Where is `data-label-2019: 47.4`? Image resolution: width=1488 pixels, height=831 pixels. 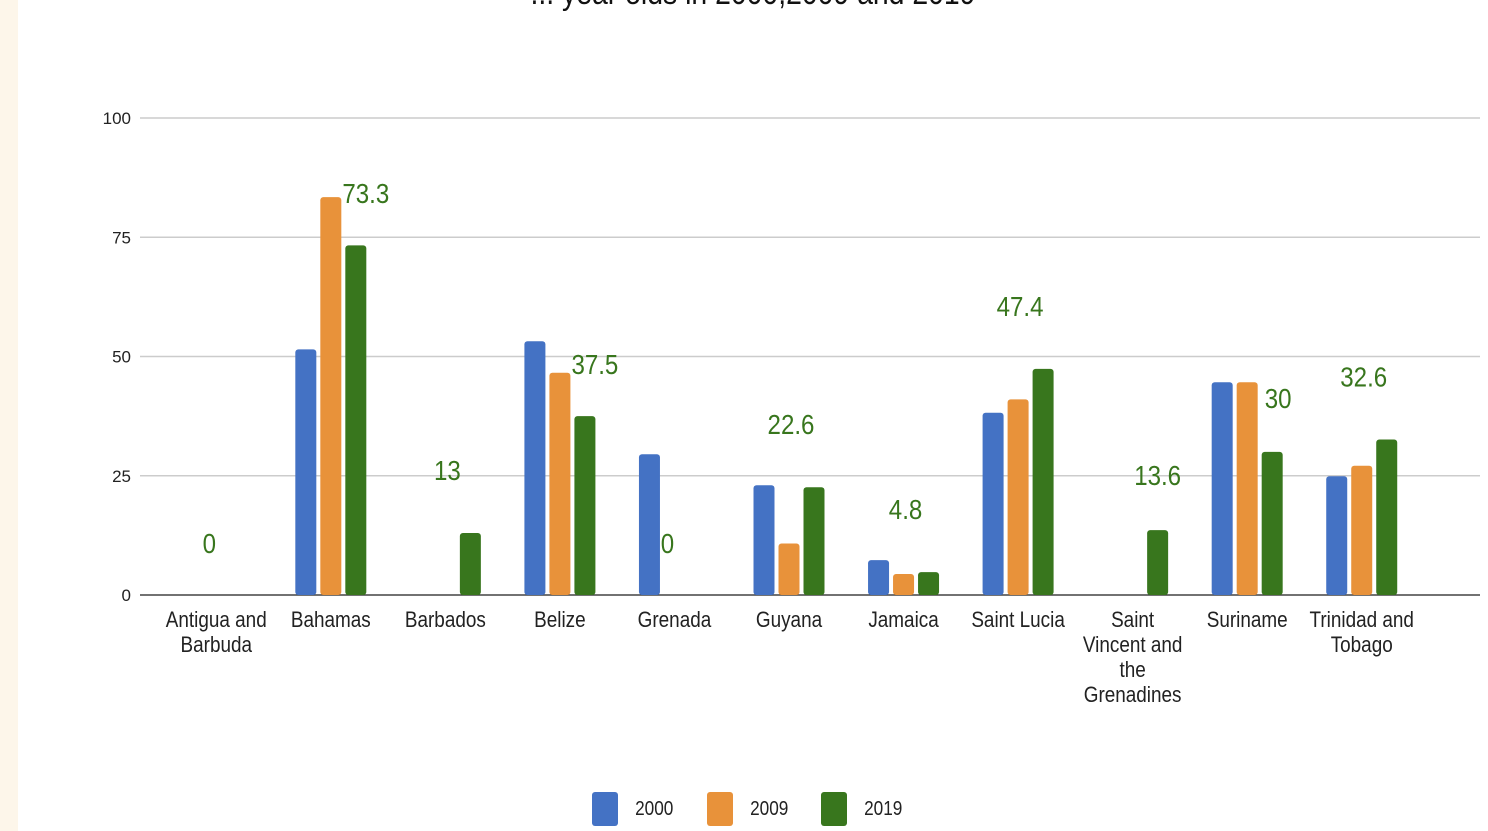 data-label-2019: 47.4 is located at coordinates (1020, 306).